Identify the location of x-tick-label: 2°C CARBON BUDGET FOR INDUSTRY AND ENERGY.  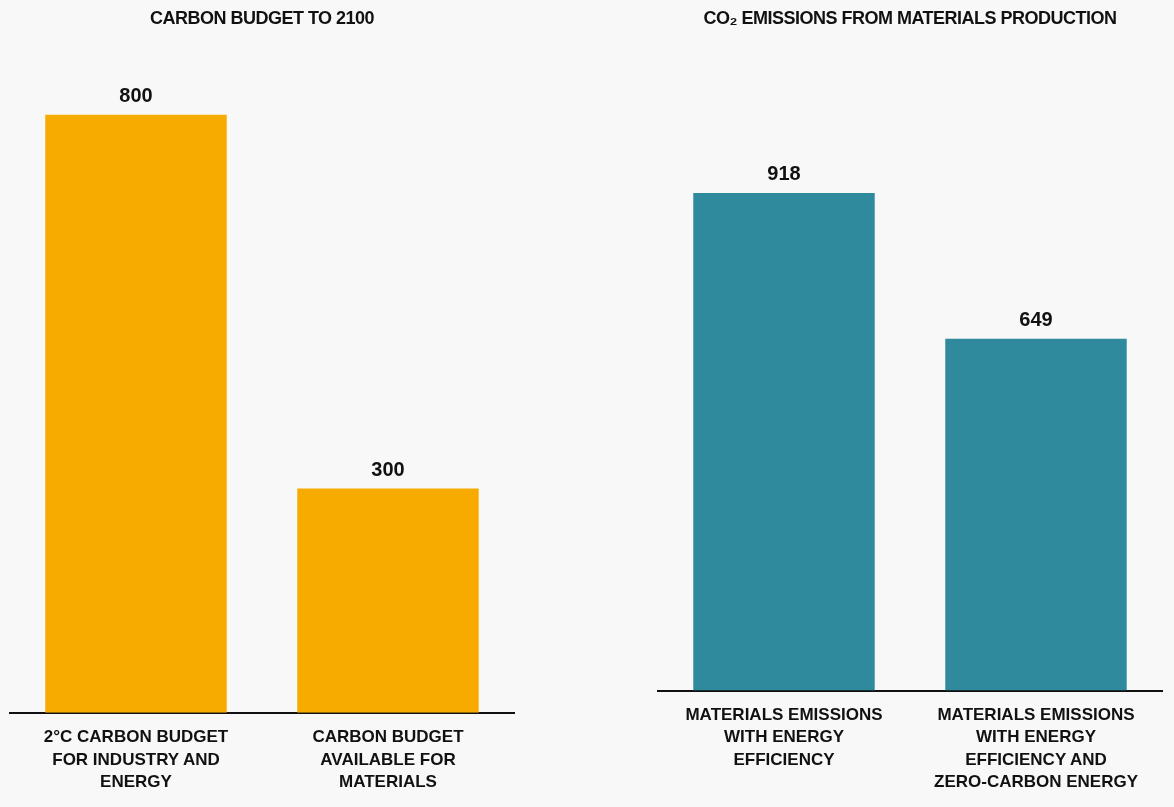
(136, 759).